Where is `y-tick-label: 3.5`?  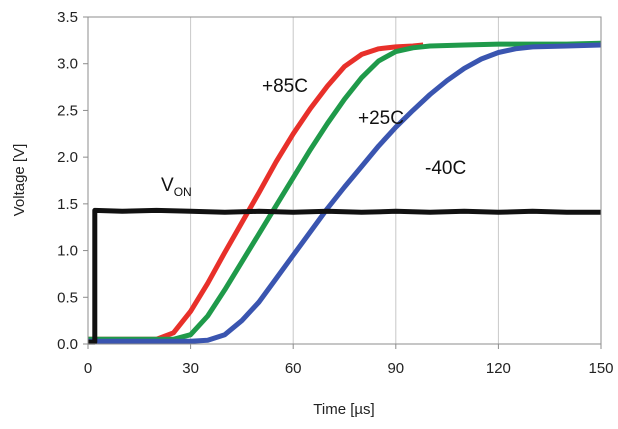
y-tick-label: 3.5 is located at coordinates (67, 17).